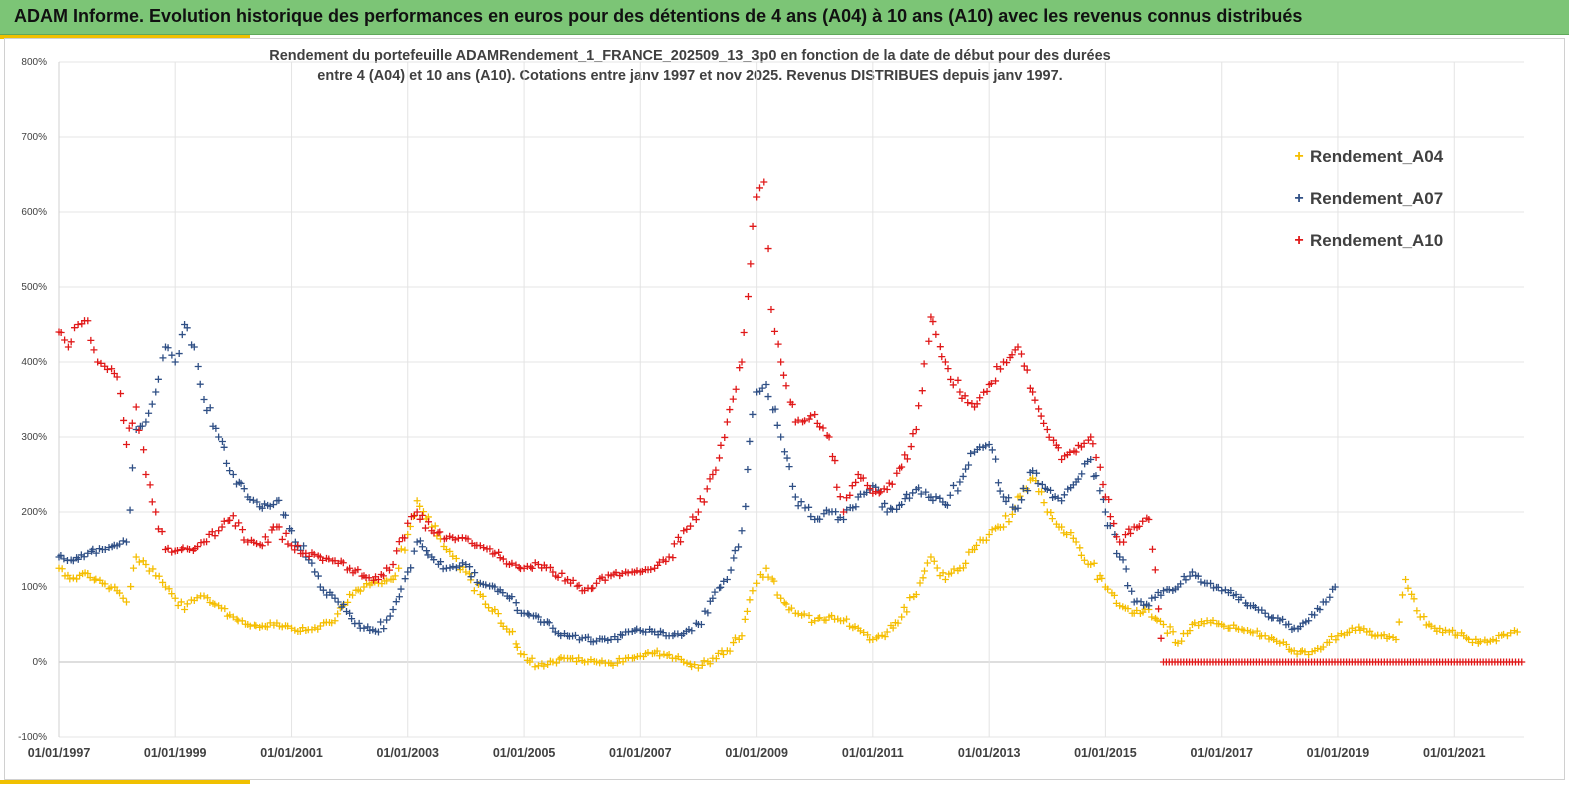  I want to click on y-tick-label: 300%, so click(34, 437).